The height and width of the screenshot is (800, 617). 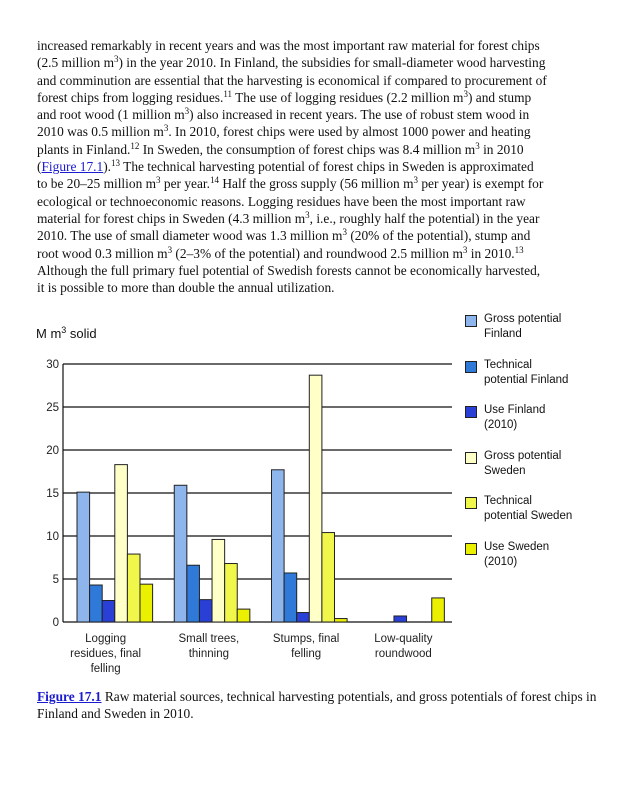 I want to click on legend-item: Technical potential Finland, so click(x=540, y=381).